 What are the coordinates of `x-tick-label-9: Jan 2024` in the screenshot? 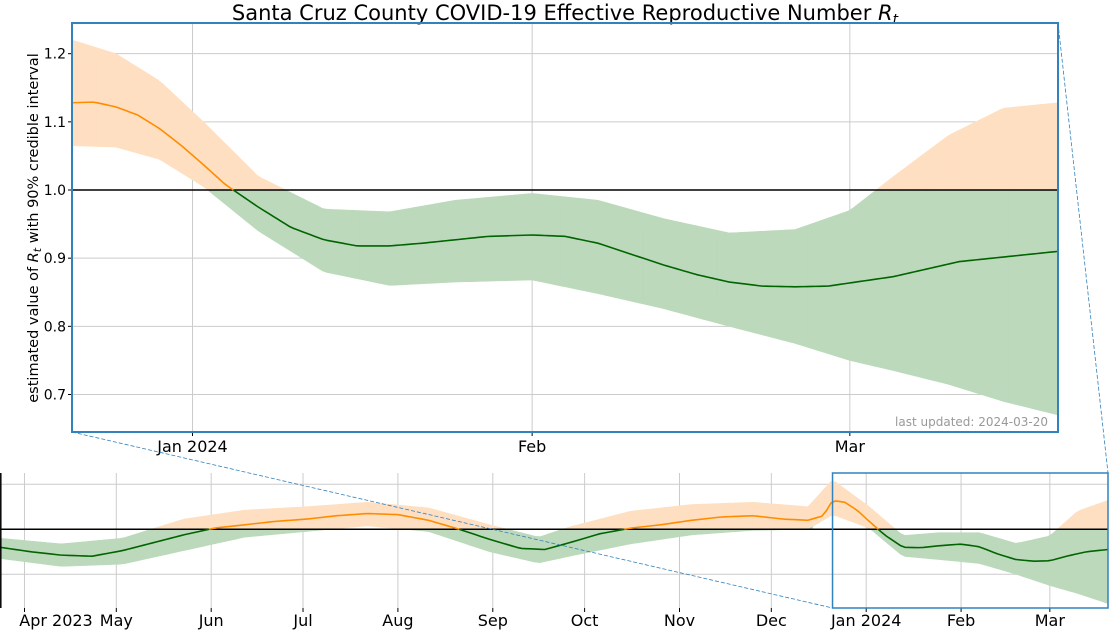 It's located at (865, 620).